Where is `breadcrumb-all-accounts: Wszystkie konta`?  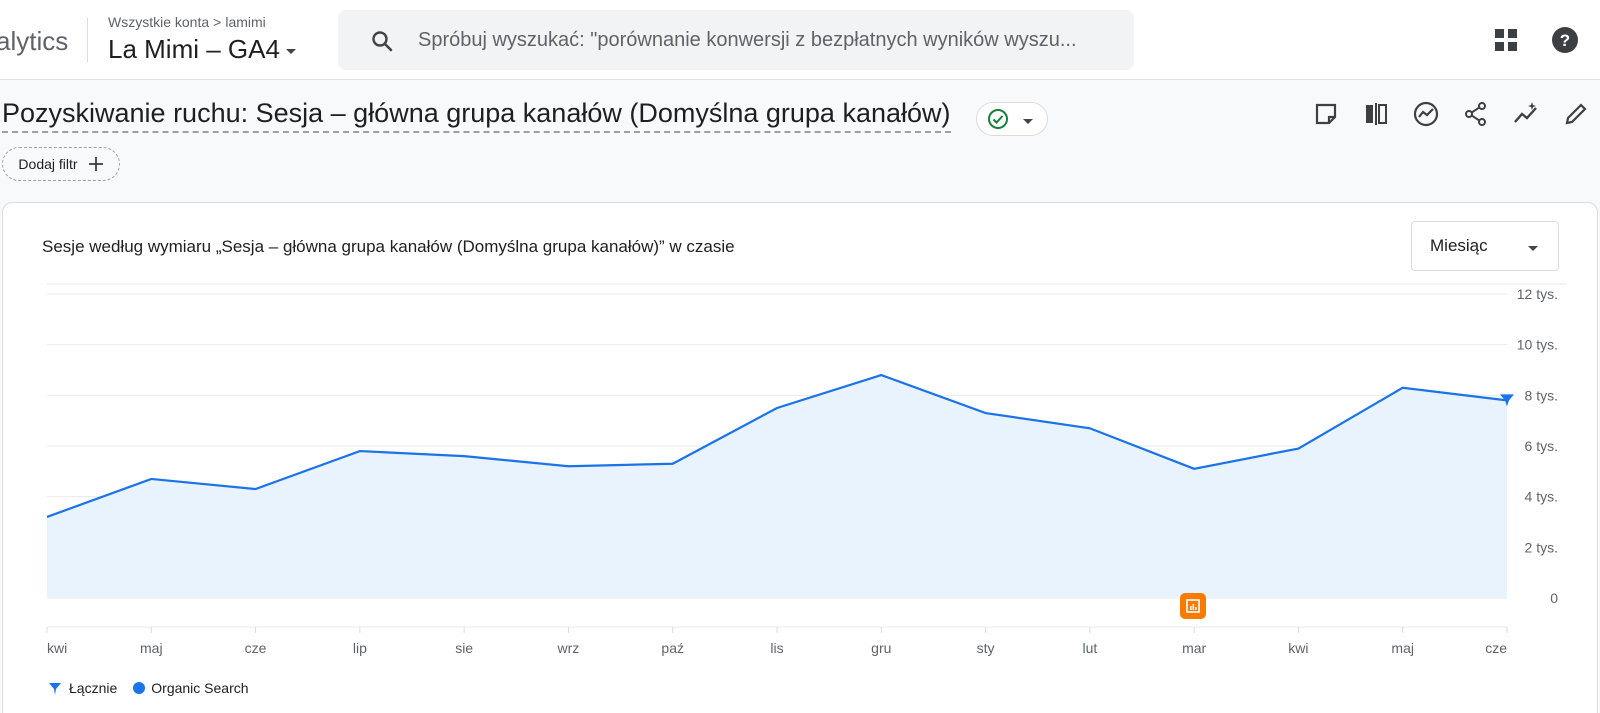
breadcrumb-all-accounts: Wszystkie konta is located at coordinates (159, 22).